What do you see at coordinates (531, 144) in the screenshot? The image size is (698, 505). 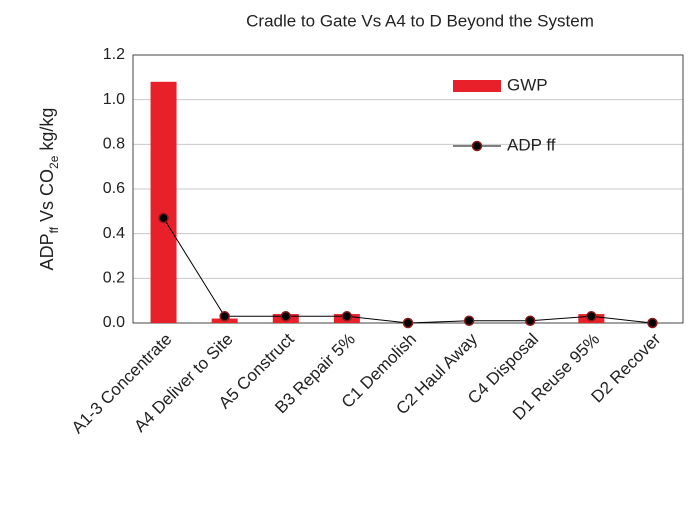 I see `legend-label: ADP ff` at bounding box center [531, 144].